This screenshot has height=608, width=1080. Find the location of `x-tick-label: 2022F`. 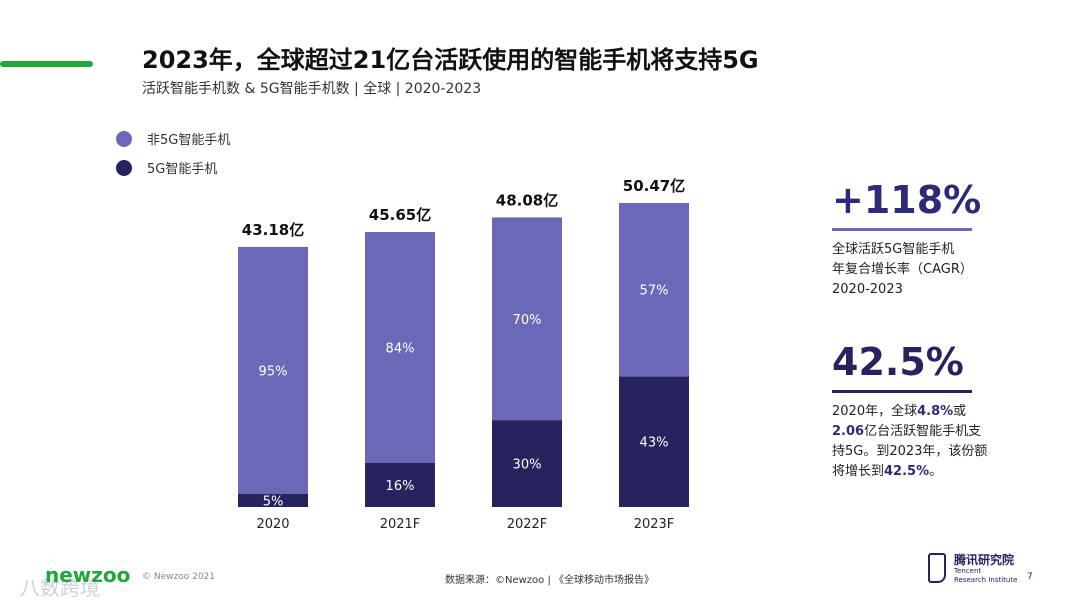

x-tick-label: 2022F is located at coordinates (527, 524).